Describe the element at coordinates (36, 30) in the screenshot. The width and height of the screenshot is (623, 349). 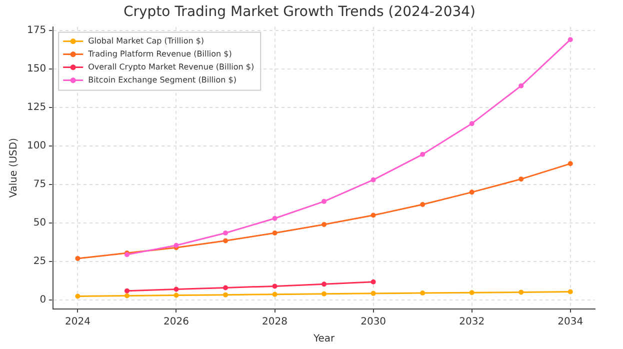
I see `y-tick-label: 175` at that location.